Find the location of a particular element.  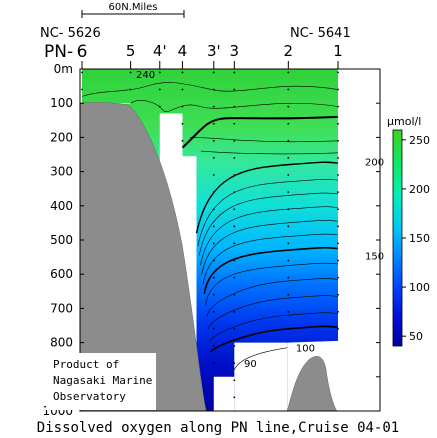

station-labels: 6 5 4' 4 3' 3 2 1 is located at coordinates (210, 55).